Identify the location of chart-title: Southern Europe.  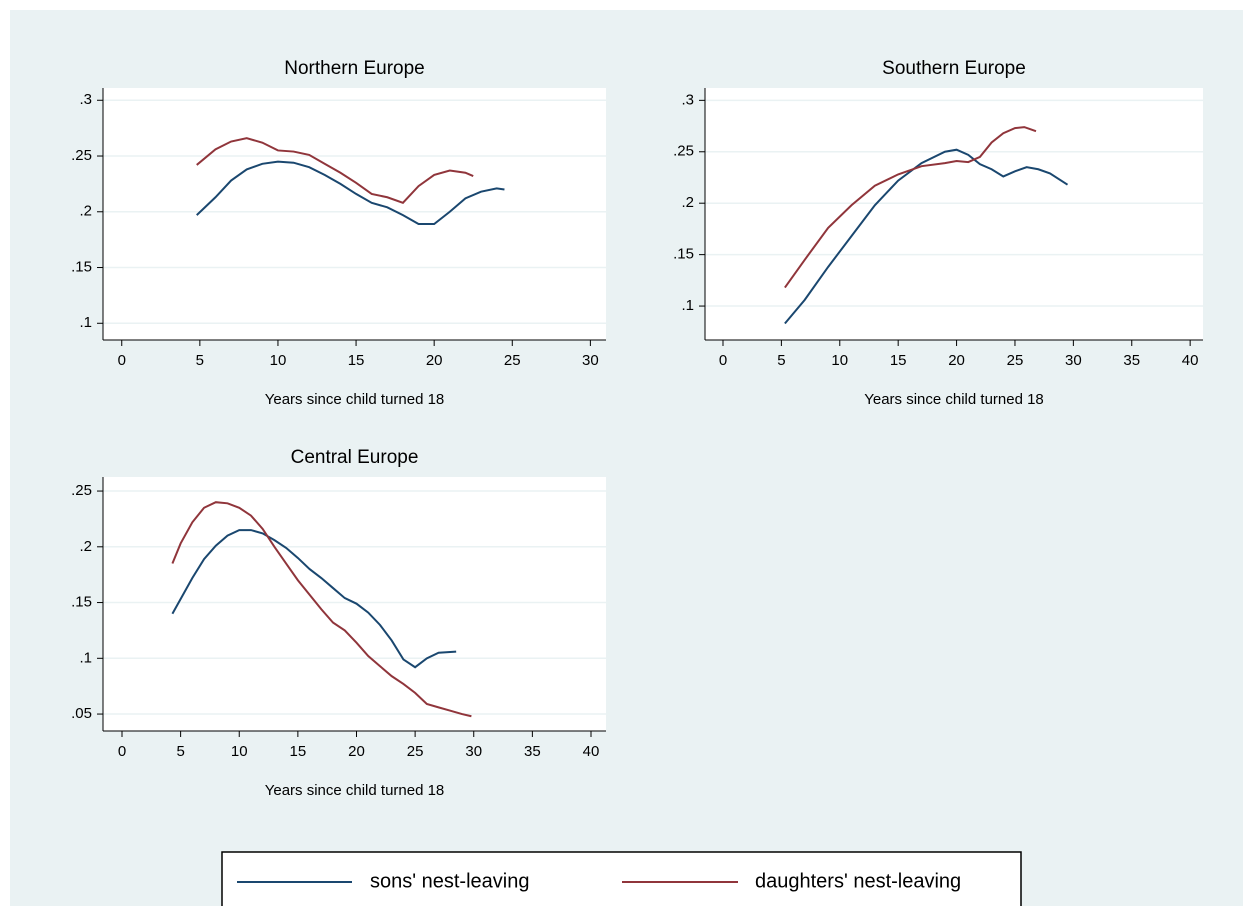
(954, 68).